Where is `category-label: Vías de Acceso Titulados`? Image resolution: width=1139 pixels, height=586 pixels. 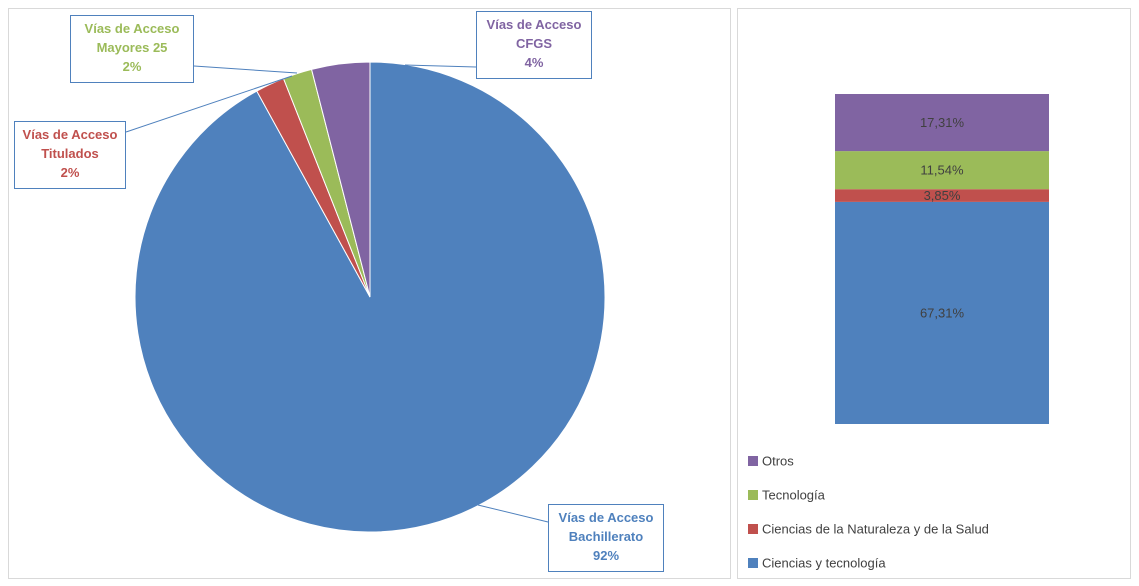
category-label: Vías de Acceso Titulados is located at coordinates (70, 144).